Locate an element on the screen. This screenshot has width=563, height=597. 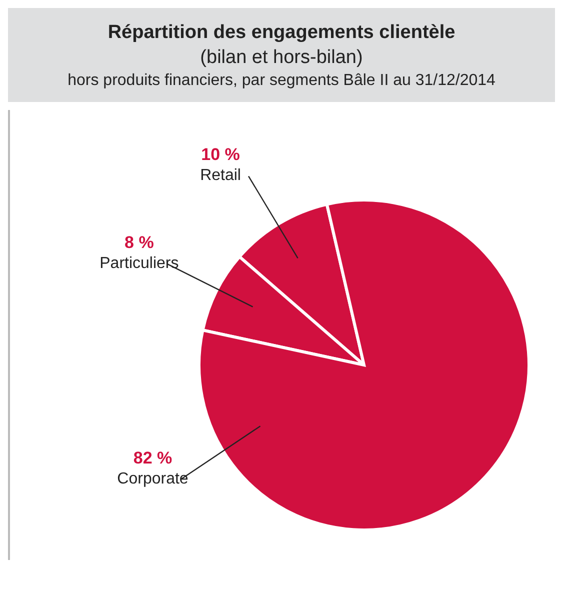
data-label: 10 % is located at coordinates (220, 154).